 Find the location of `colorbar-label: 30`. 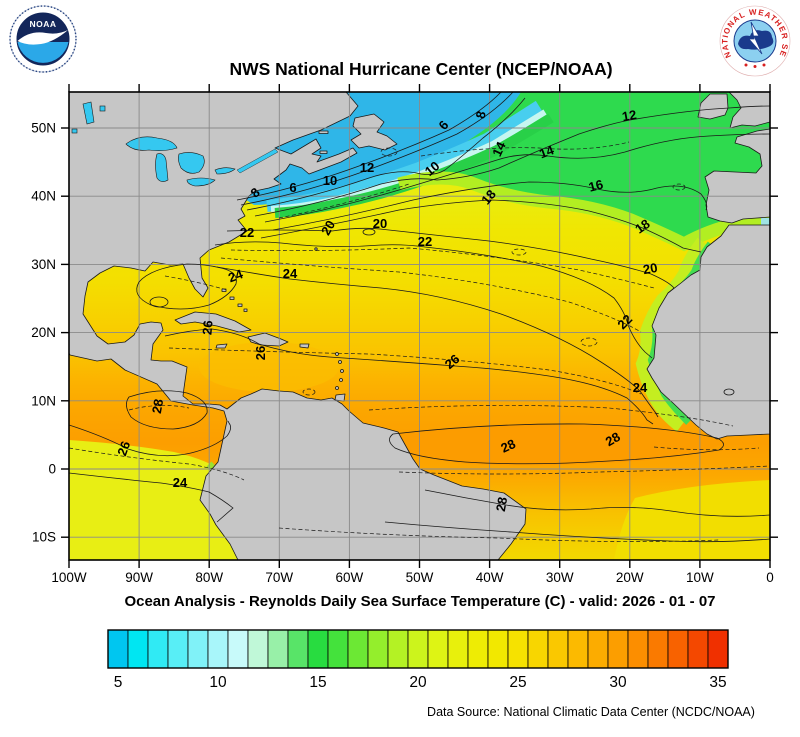

colorbar-label: 30 is located at coordinates (618, 682).